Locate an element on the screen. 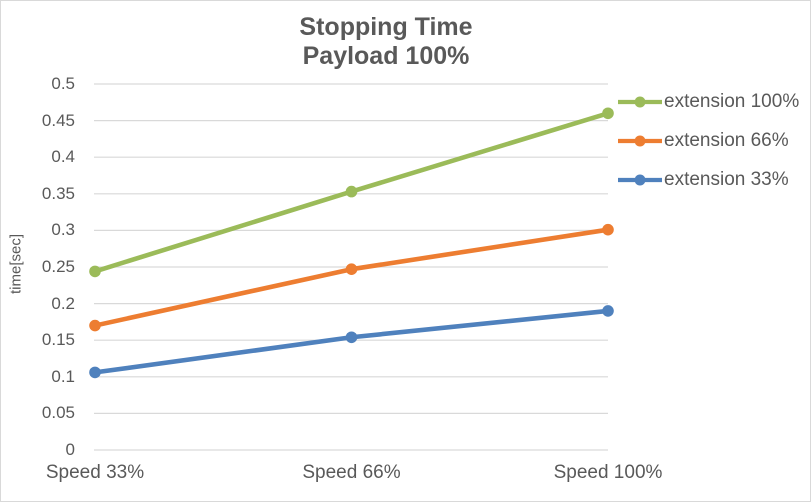  chart-title-line2: Payload 100% is located at coordinates (386, 56).